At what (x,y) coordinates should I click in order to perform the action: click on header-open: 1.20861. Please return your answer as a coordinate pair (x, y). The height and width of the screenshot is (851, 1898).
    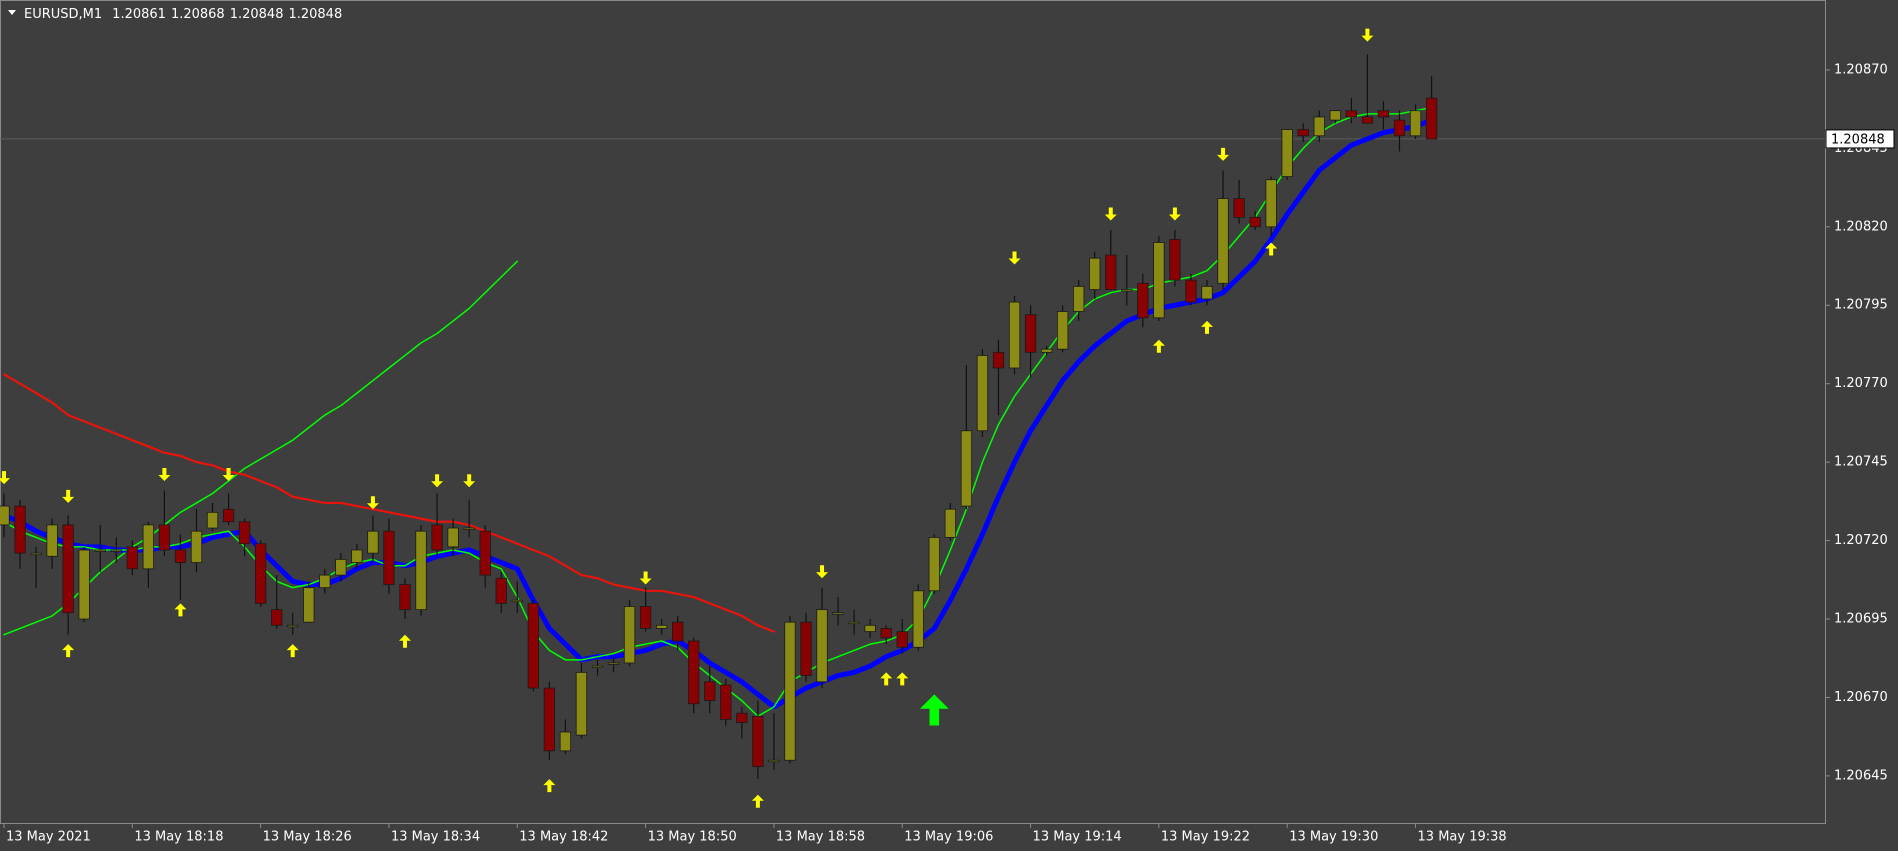
    Looking at the image, I should click on (139, 14).